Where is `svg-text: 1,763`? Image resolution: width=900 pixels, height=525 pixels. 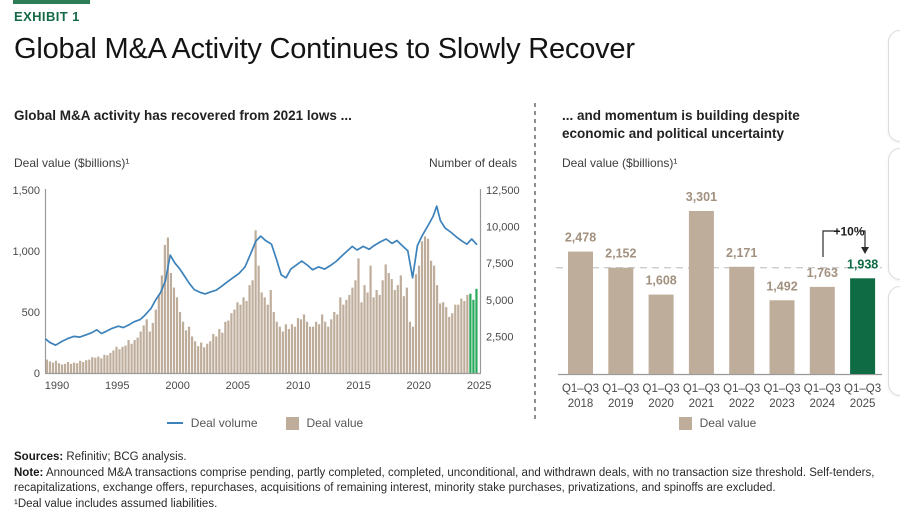
svg-text: 1,763 is located at coordinates (822, 273).